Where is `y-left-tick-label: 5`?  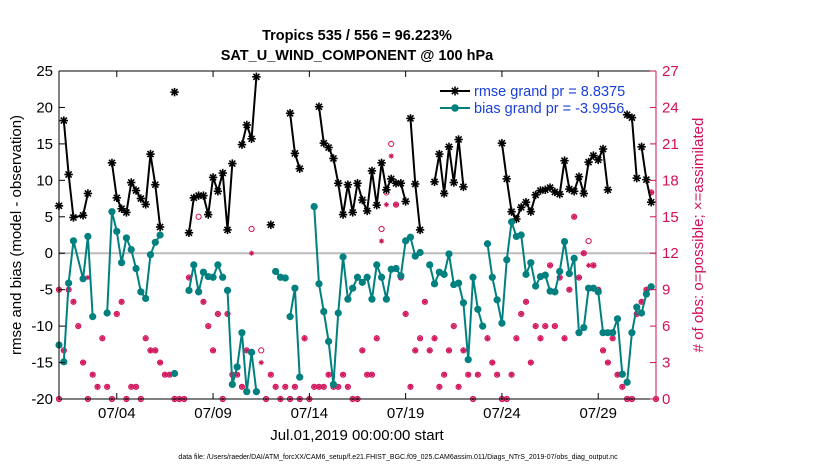 y-left-tick-label: 5 is located at coordinates (49, 217).